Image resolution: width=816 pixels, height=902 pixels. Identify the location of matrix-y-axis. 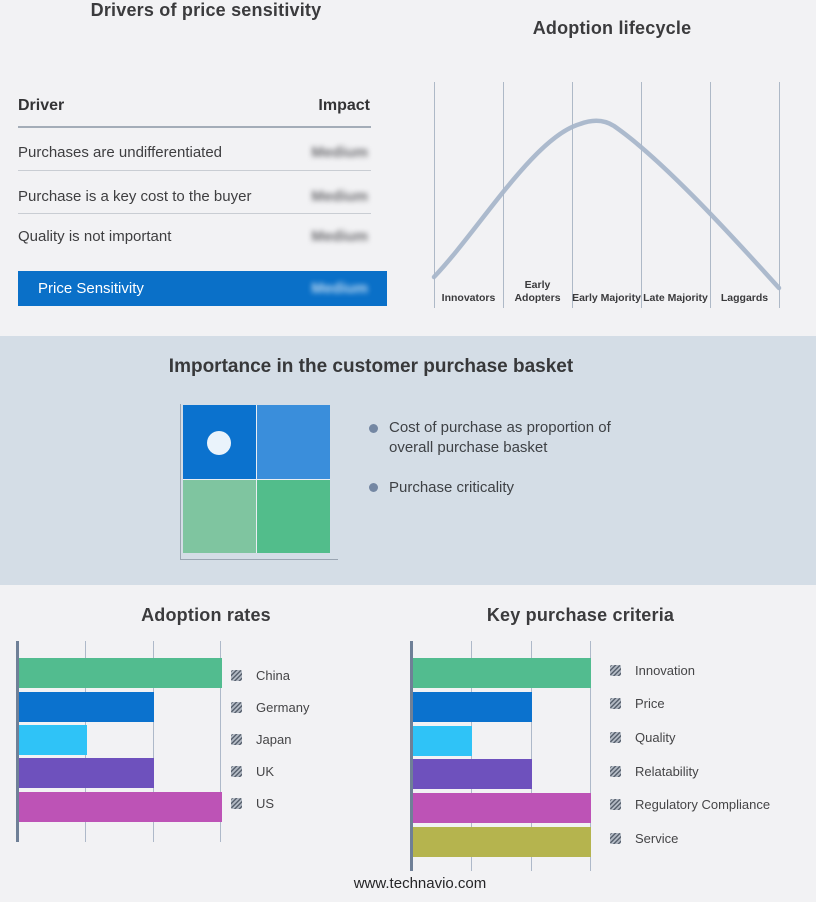
(180, 482).